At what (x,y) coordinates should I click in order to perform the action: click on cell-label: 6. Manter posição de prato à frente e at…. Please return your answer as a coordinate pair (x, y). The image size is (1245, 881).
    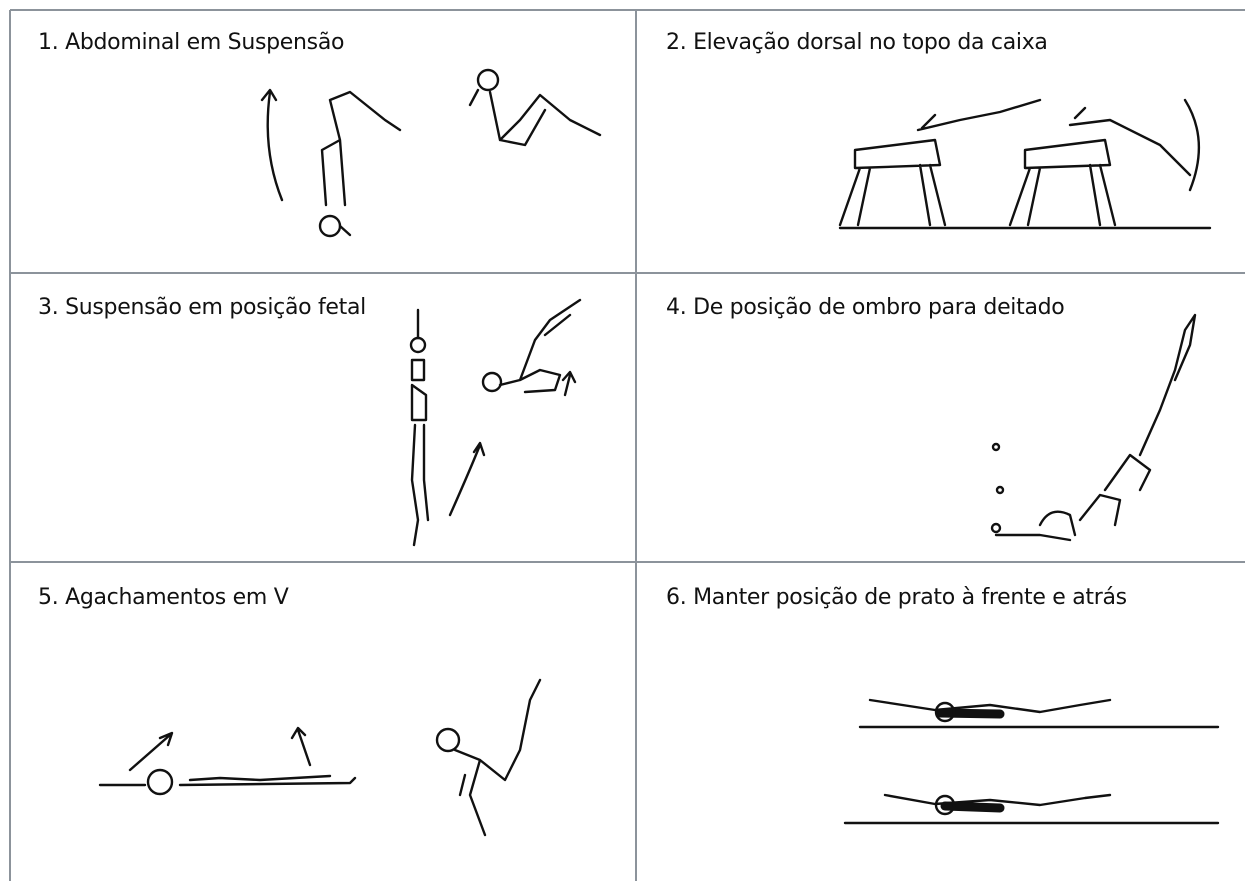
    Looking at the image, I should click on (896, 597).